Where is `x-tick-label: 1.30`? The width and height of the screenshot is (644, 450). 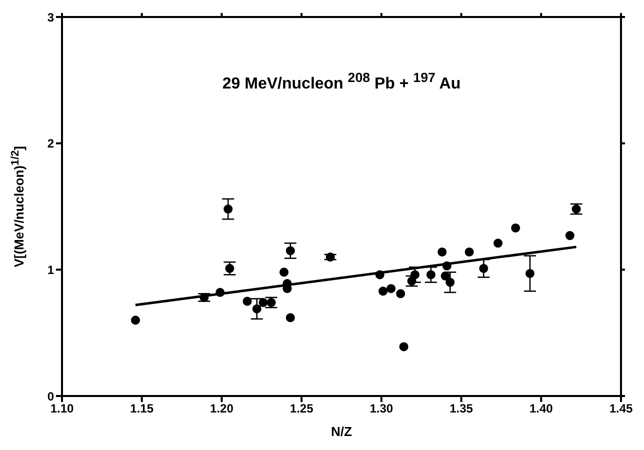
x-tick-label: 1.30 is located at coordinates (382, 409).